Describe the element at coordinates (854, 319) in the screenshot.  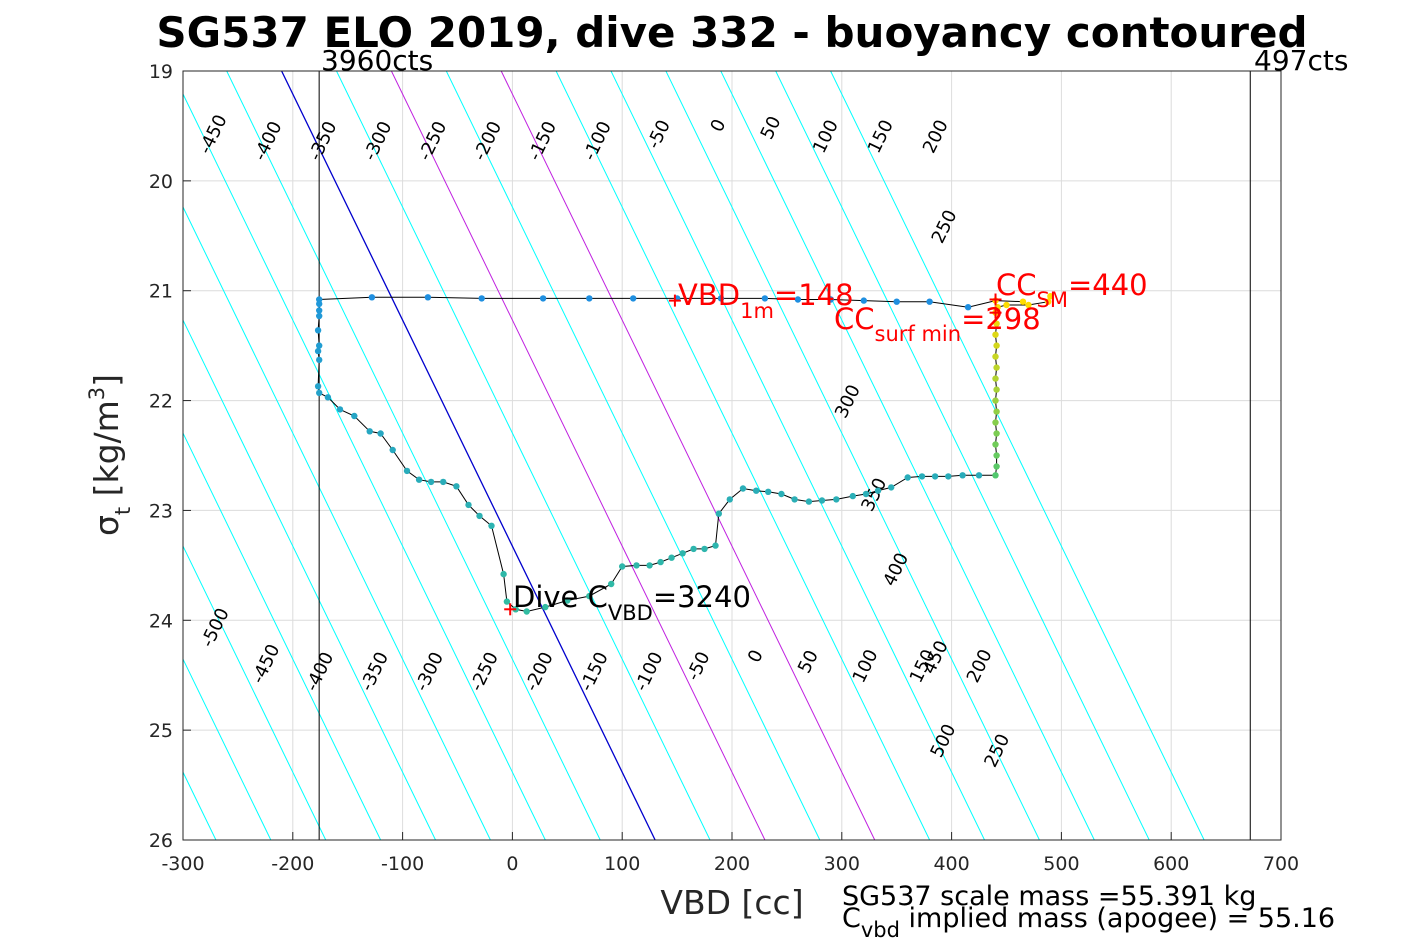
I see `cc-surf-main: CC` at that location.